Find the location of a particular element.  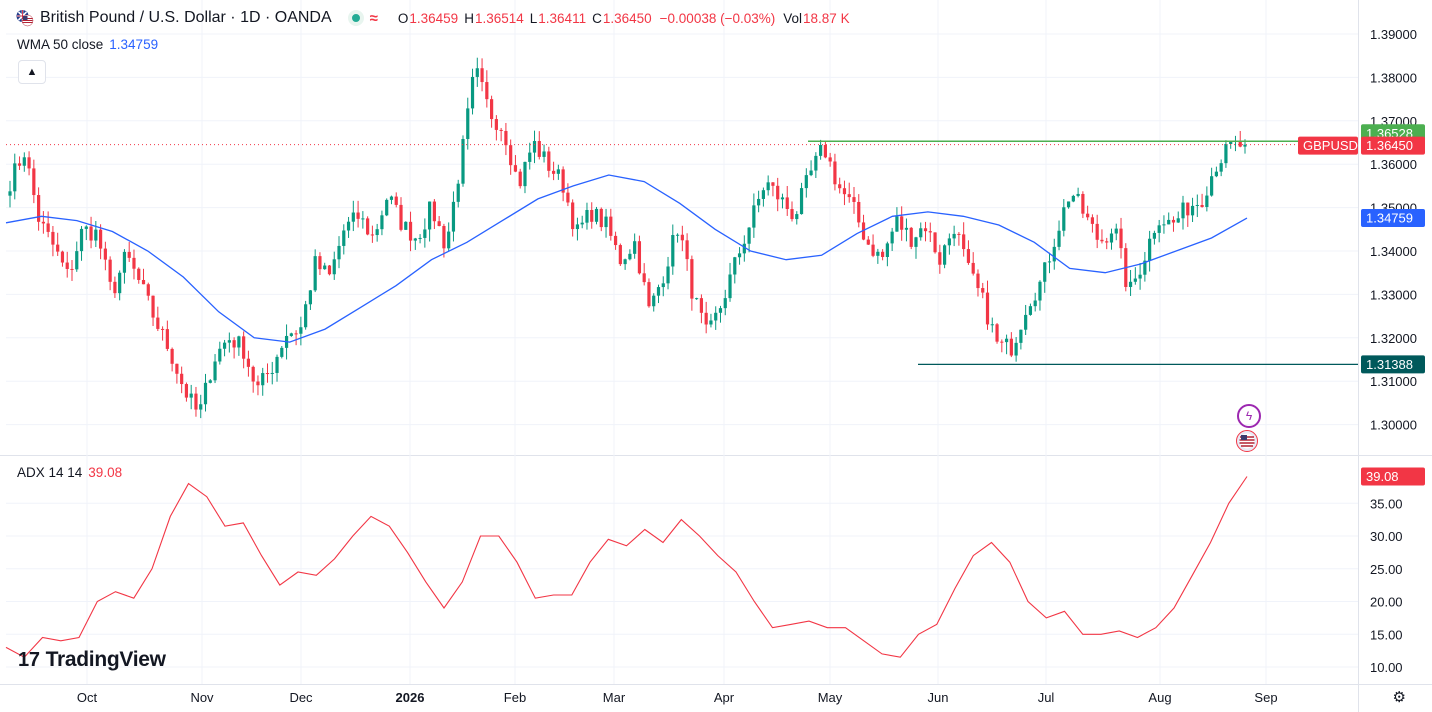

time-tick-label: May is located at coordinates (830, 697).